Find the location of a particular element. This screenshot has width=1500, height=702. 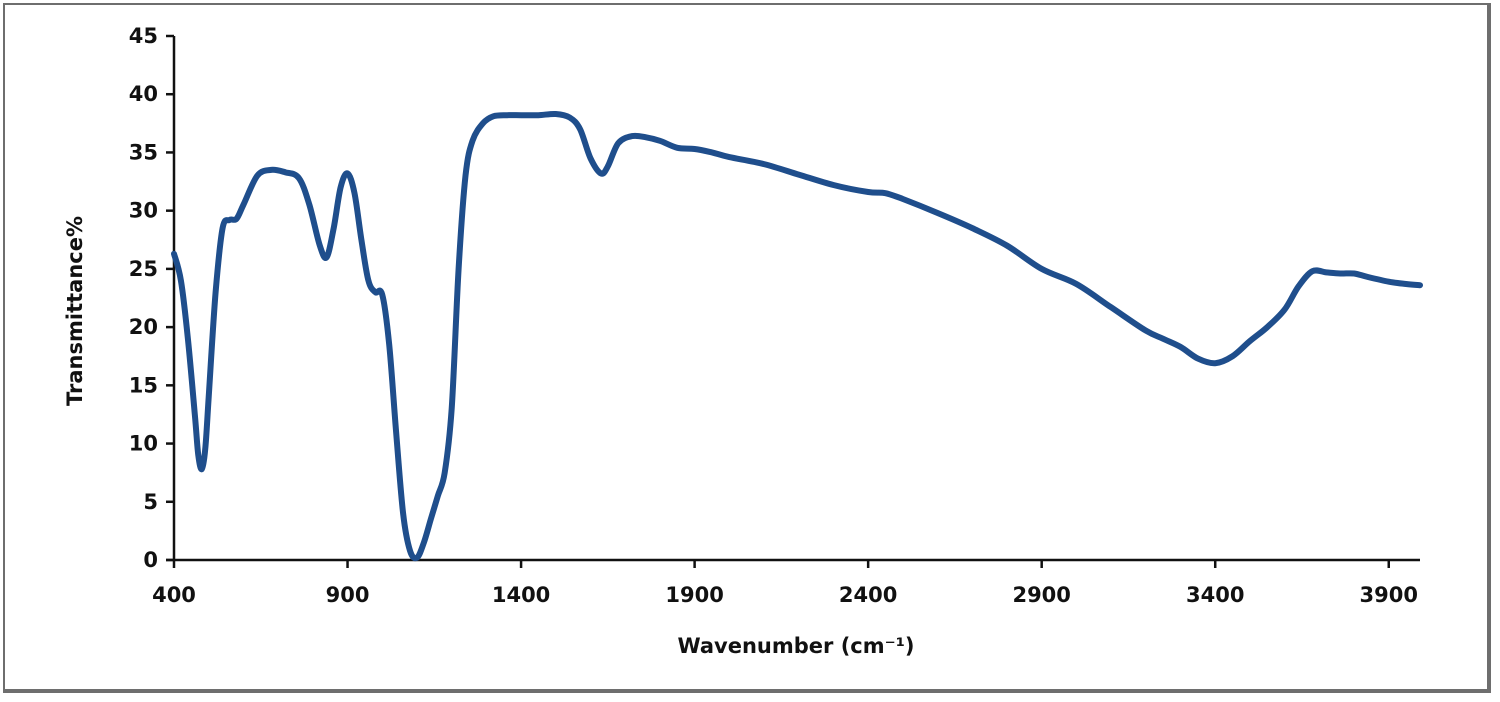

x-axis: 400 900 1400 1900 2400 2900 3400 3900 is located at coordinates (786, 582).